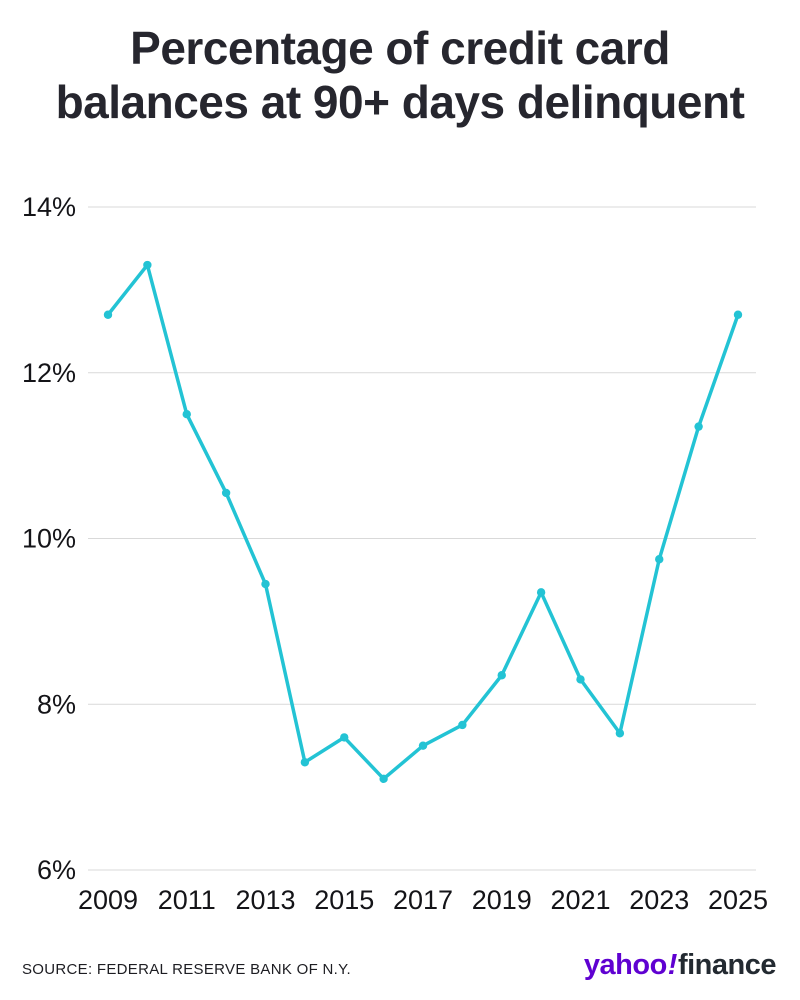 The image size is (800, 1000). What do you see at coordinates (625, 965) in the screenshot?
I see `brand-yahoo: yahoo` at bounding box center [625, 965].